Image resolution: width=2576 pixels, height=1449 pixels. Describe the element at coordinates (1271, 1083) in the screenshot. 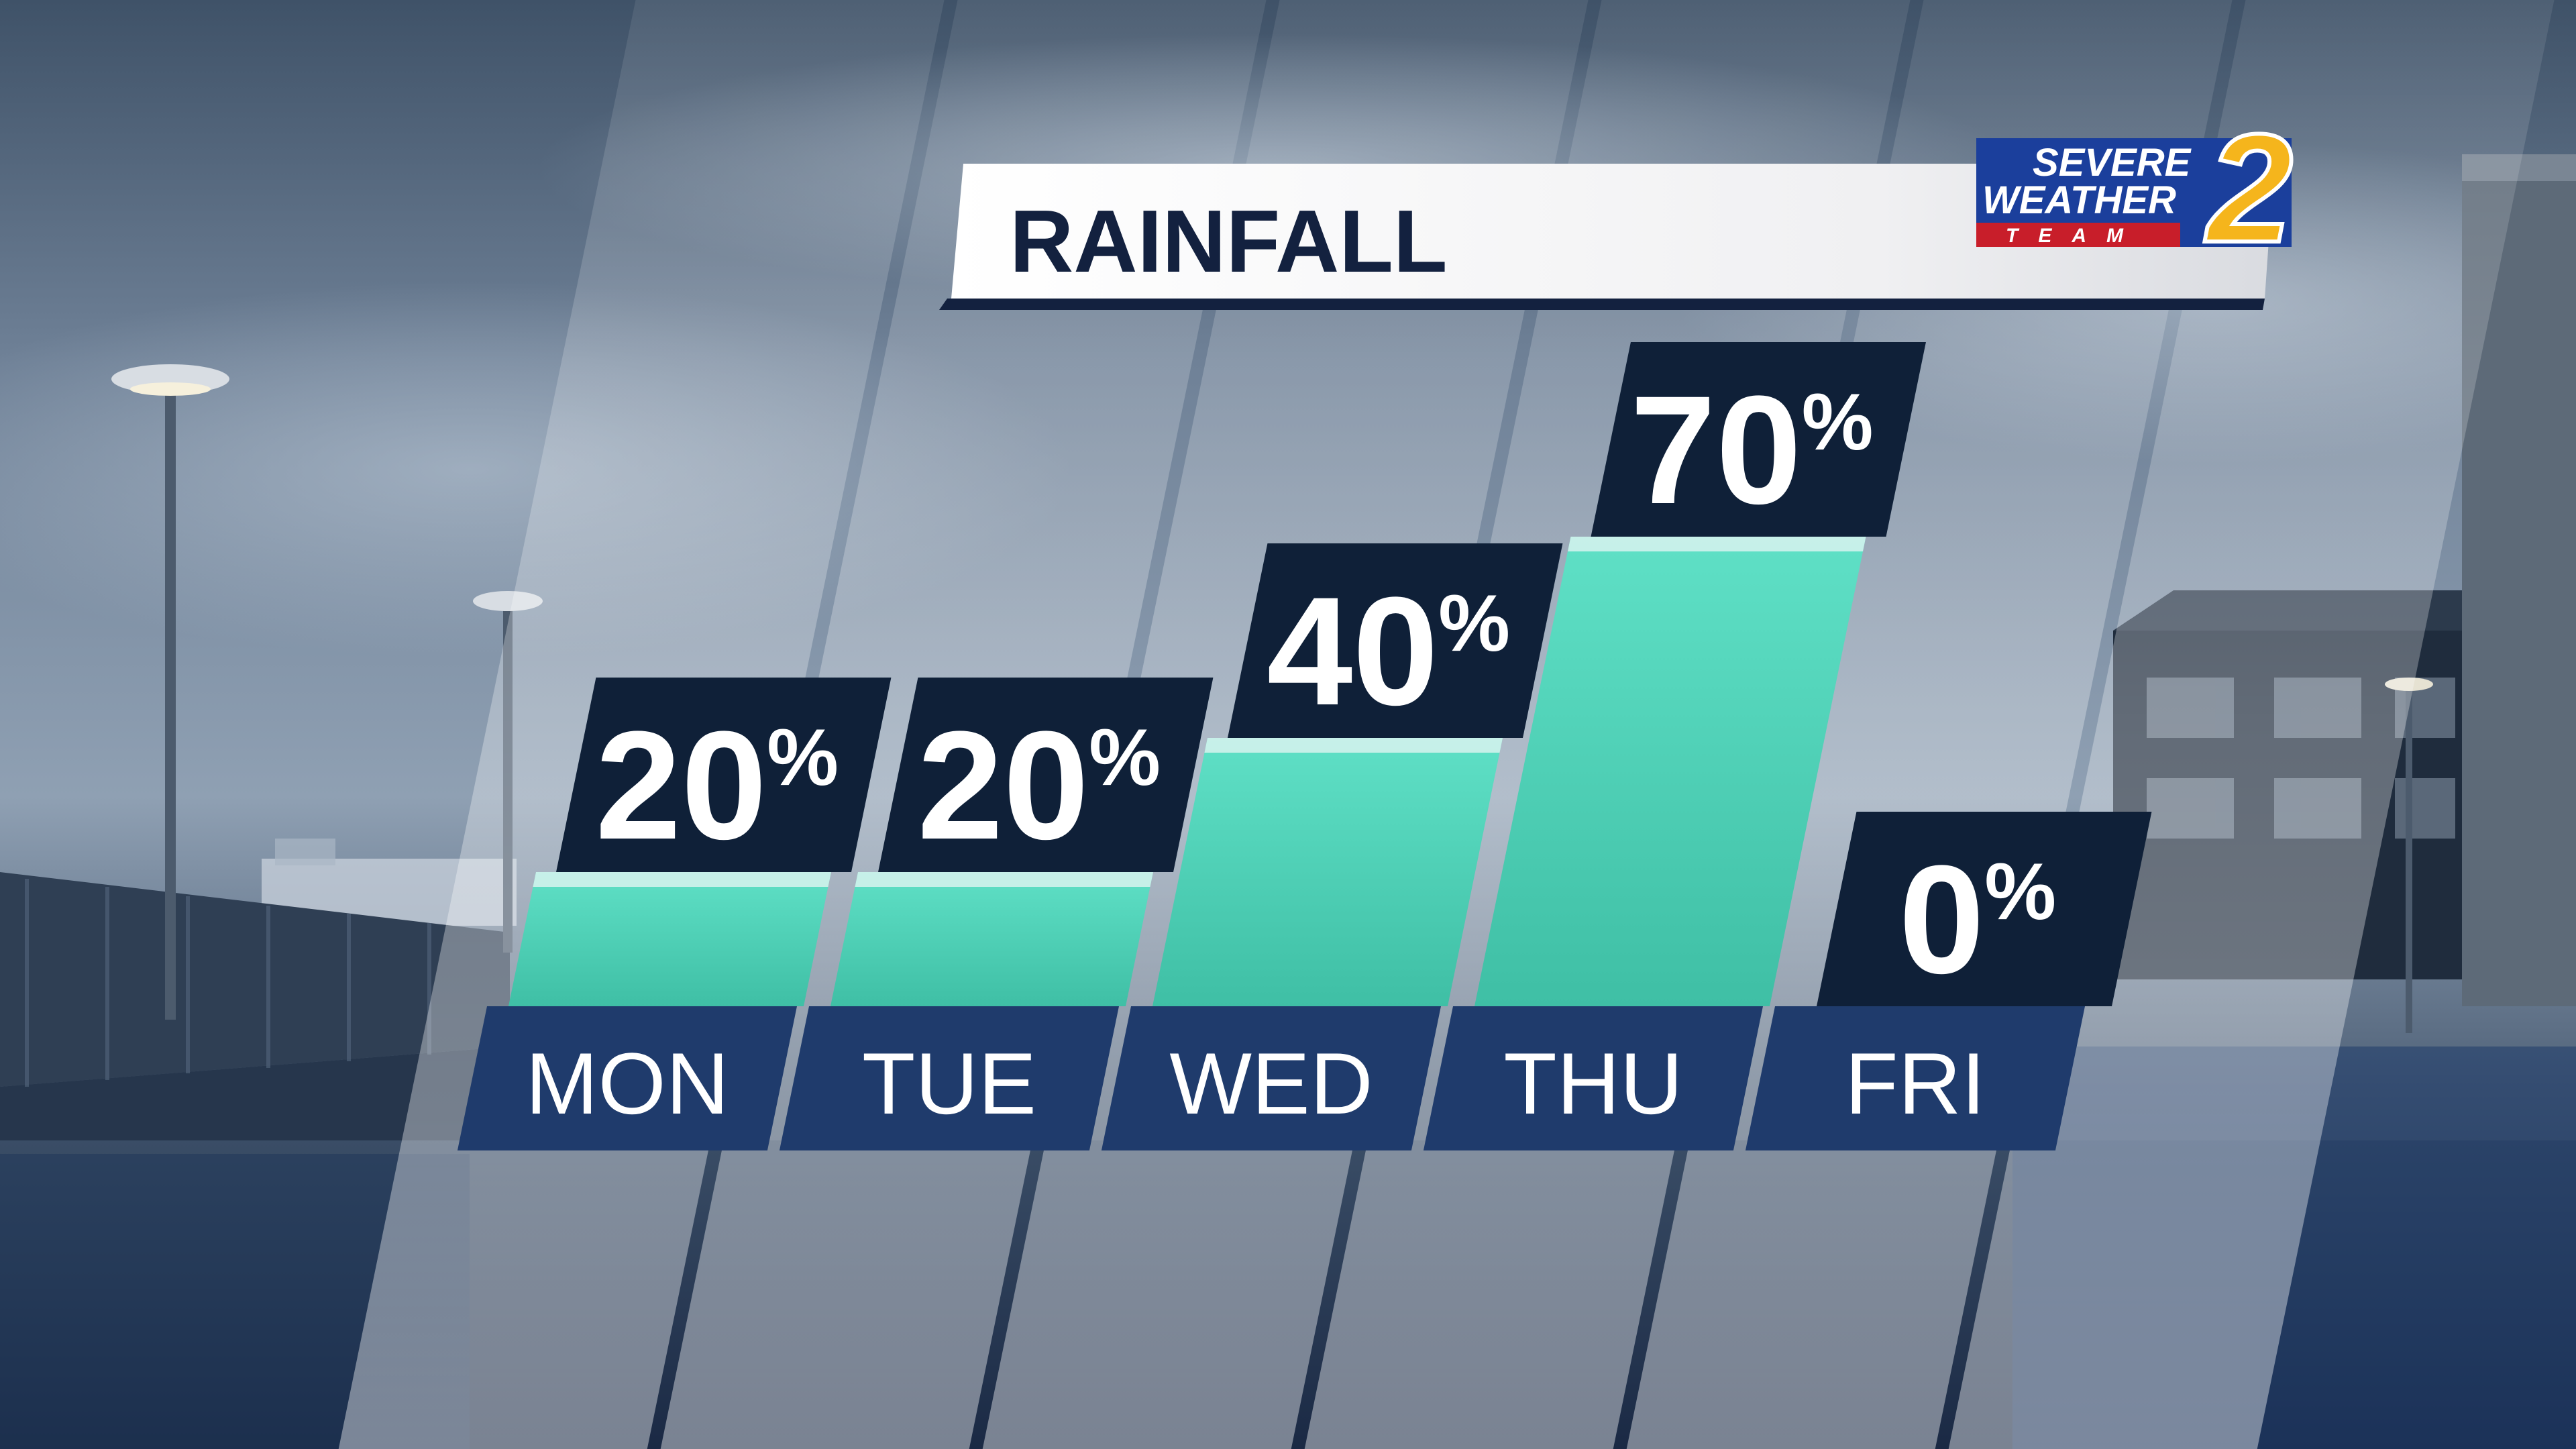

I see `day-label-wed: WED` at that location.